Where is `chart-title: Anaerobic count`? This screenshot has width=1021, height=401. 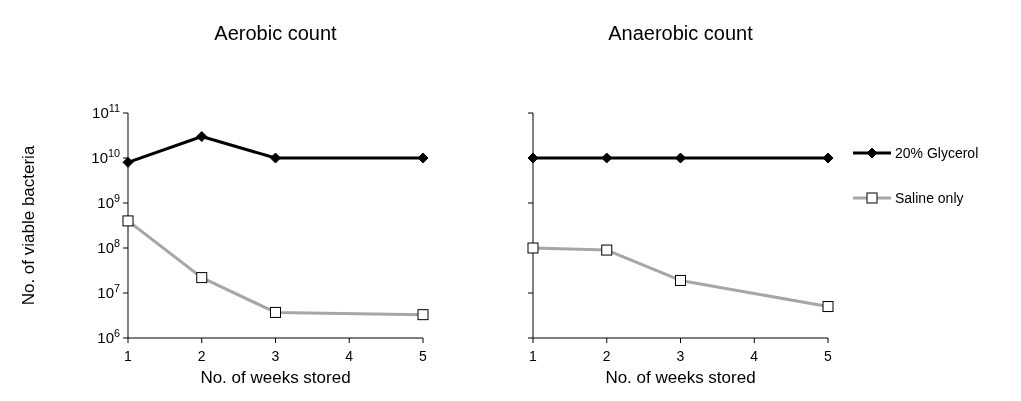 chart-title: Anaerobic count is located at coordinates (681, 33).